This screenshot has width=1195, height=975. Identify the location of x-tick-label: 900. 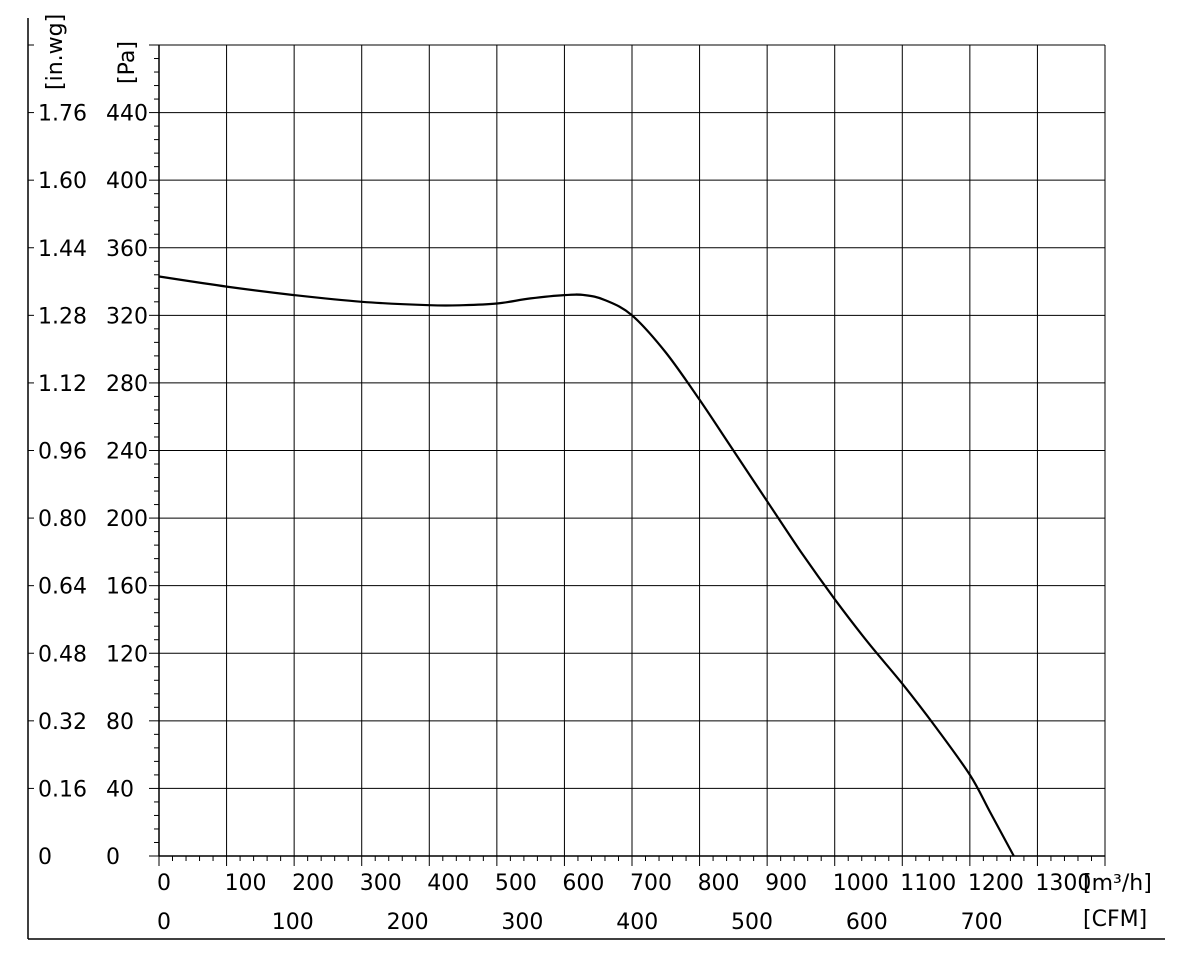
(786, 883).